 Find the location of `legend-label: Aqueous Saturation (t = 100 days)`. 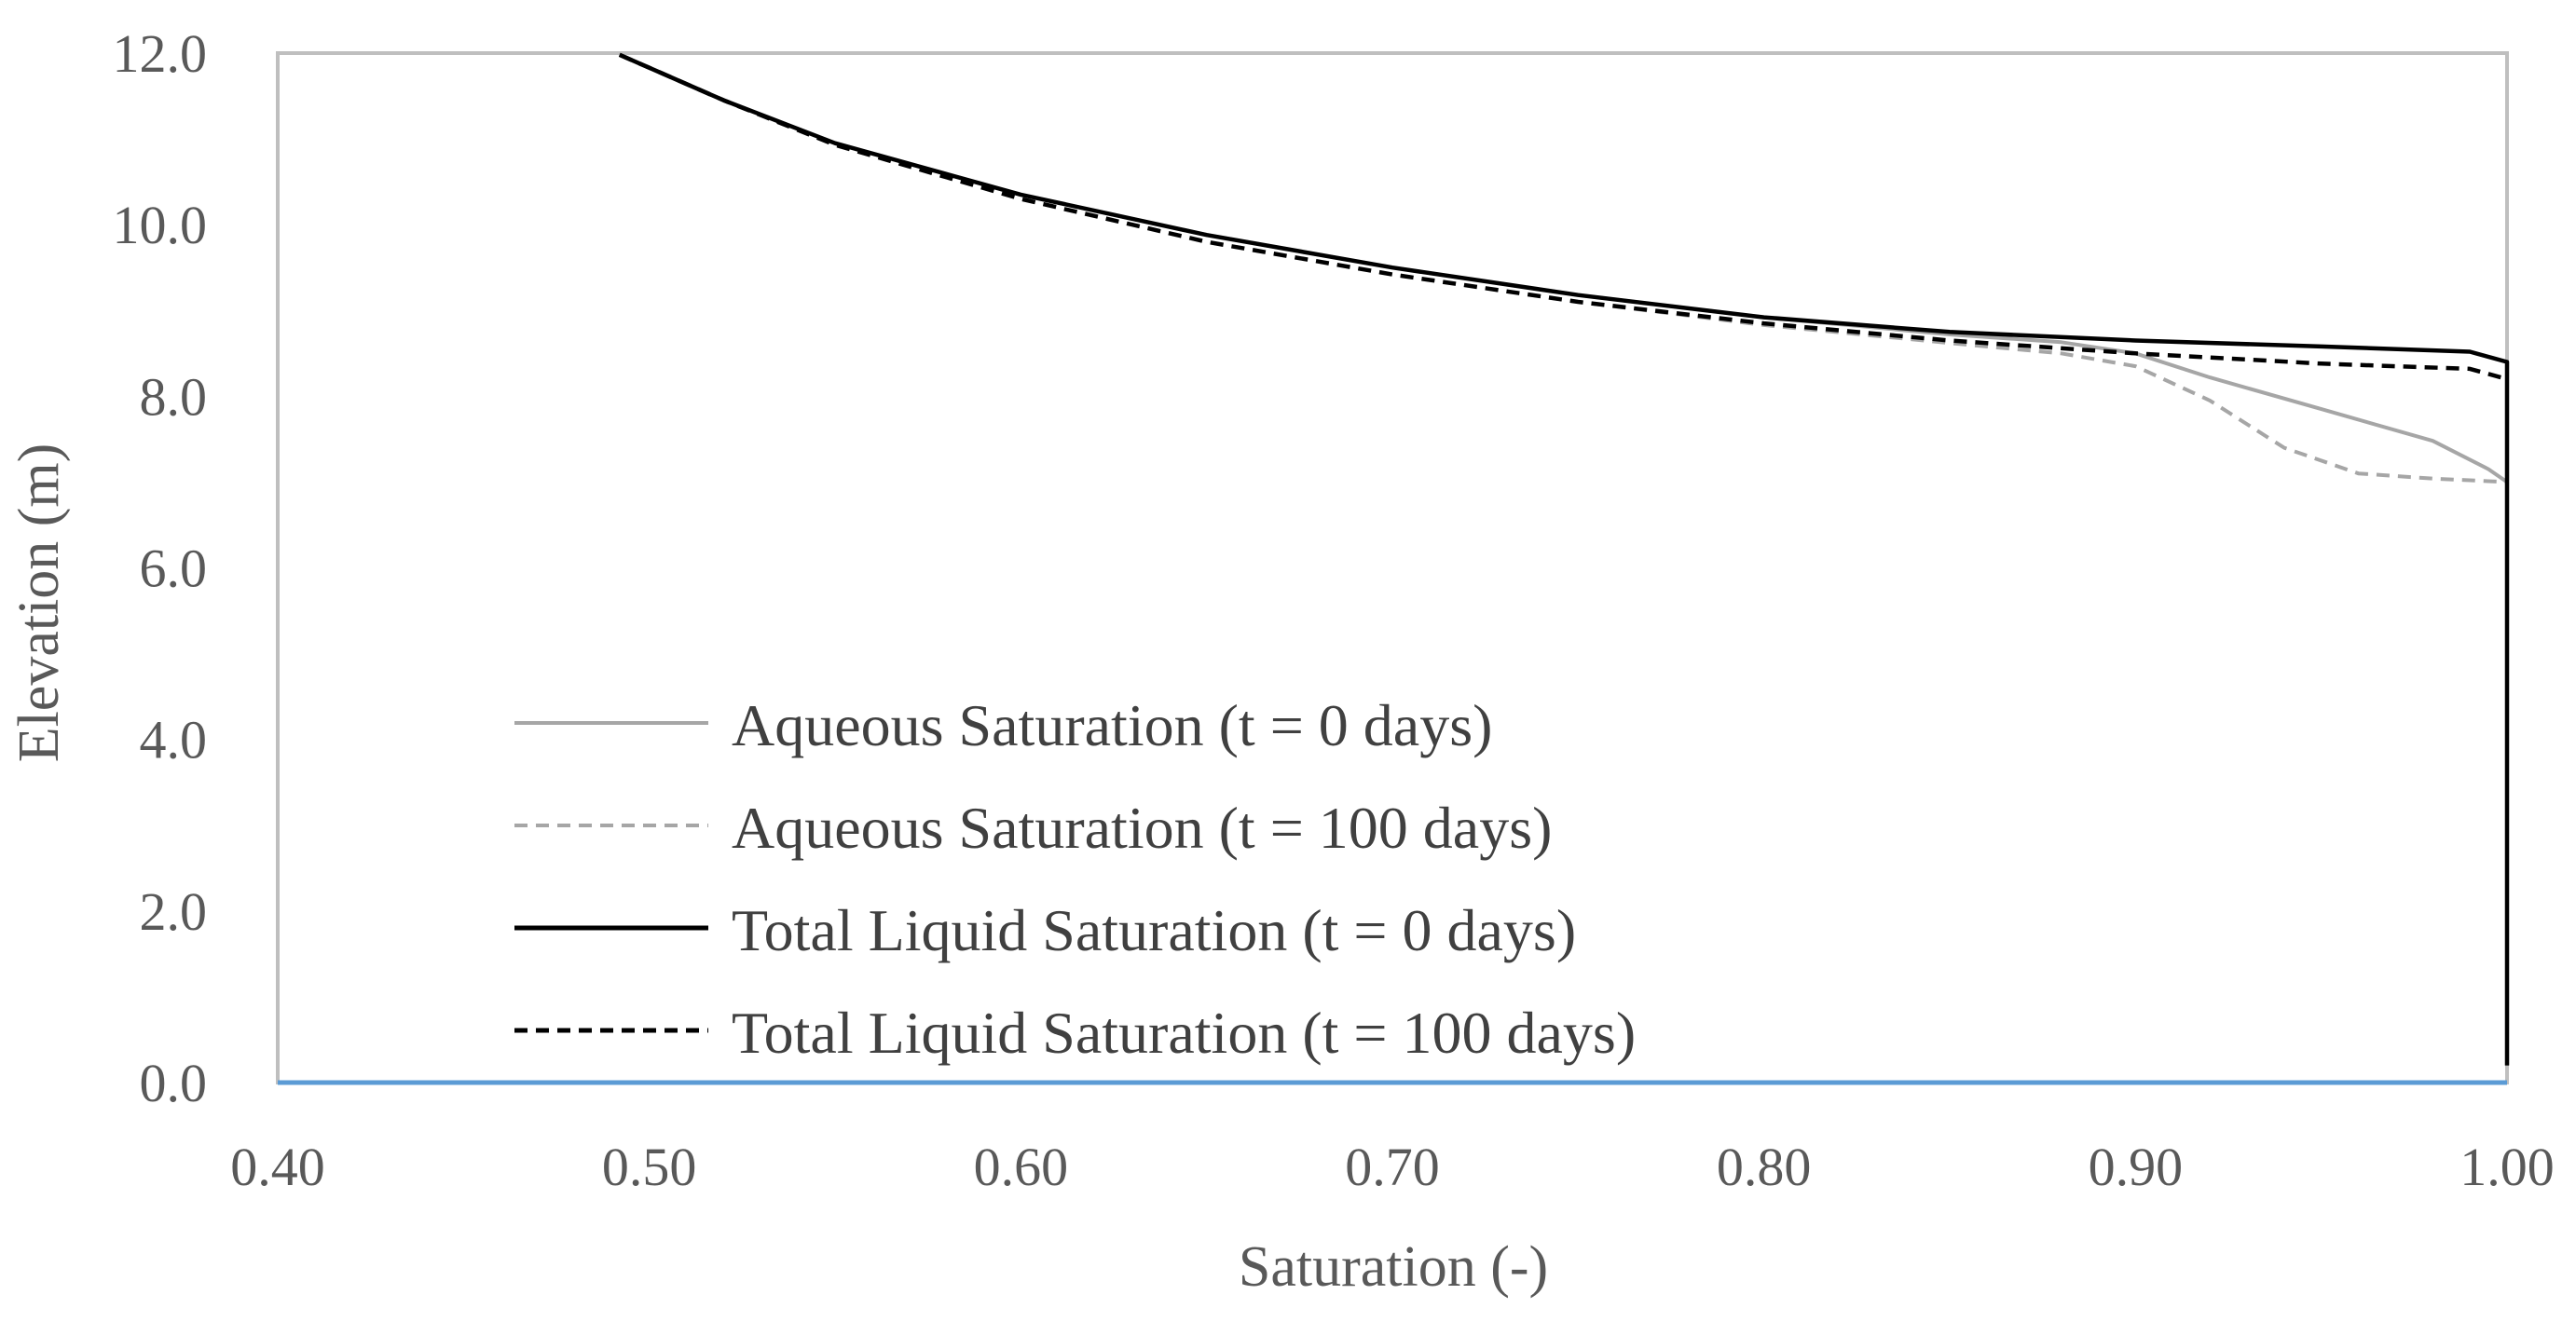

legend-label: Aqueous Saturation (t = 100 days) is located at coordinates (1142, 828).